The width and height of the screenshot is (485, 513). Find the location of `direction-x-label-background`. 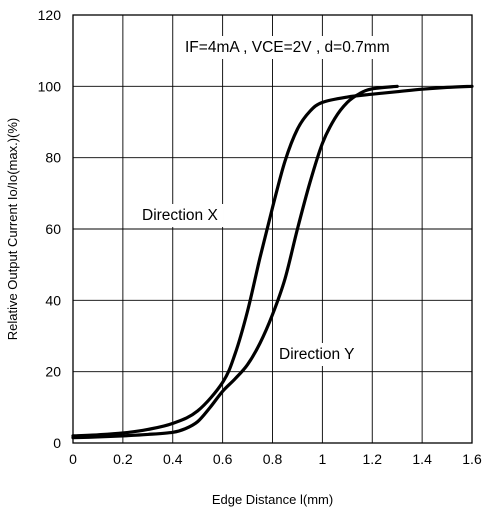

direction-x-label-background is located at coordinates (180, 215).